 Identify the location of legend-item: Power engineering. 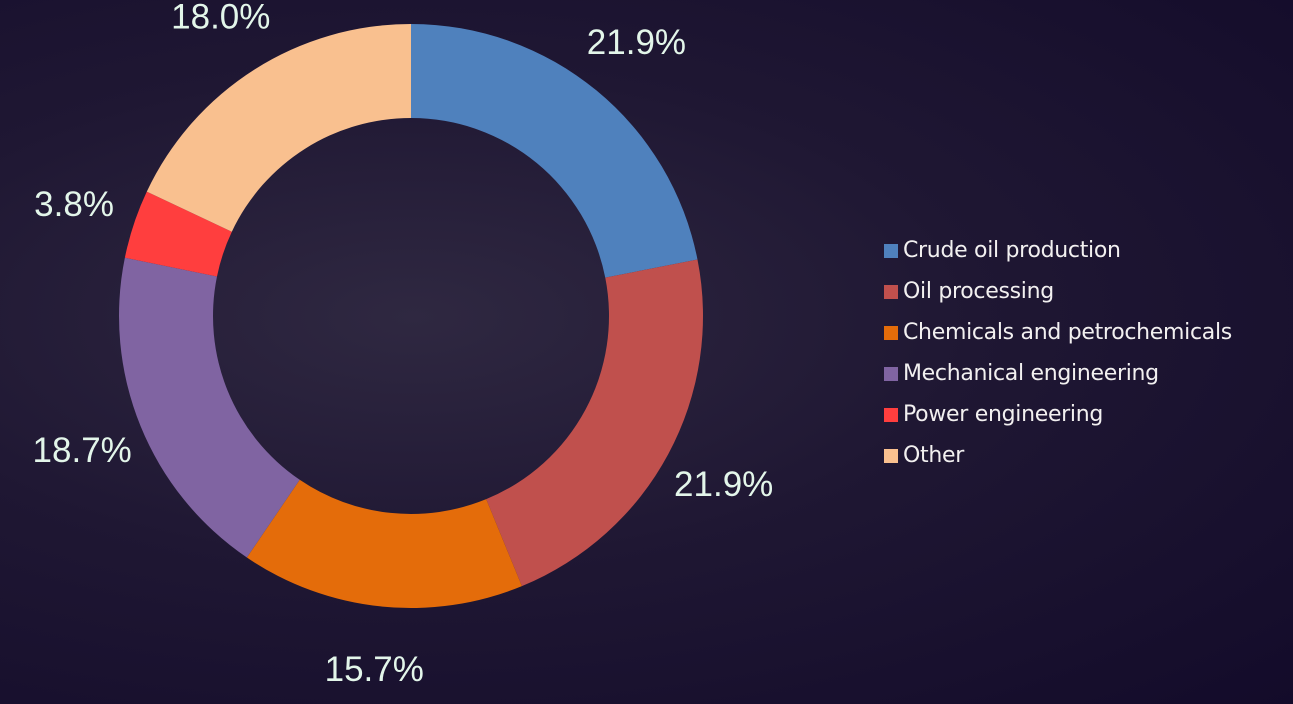
(1058, 414).